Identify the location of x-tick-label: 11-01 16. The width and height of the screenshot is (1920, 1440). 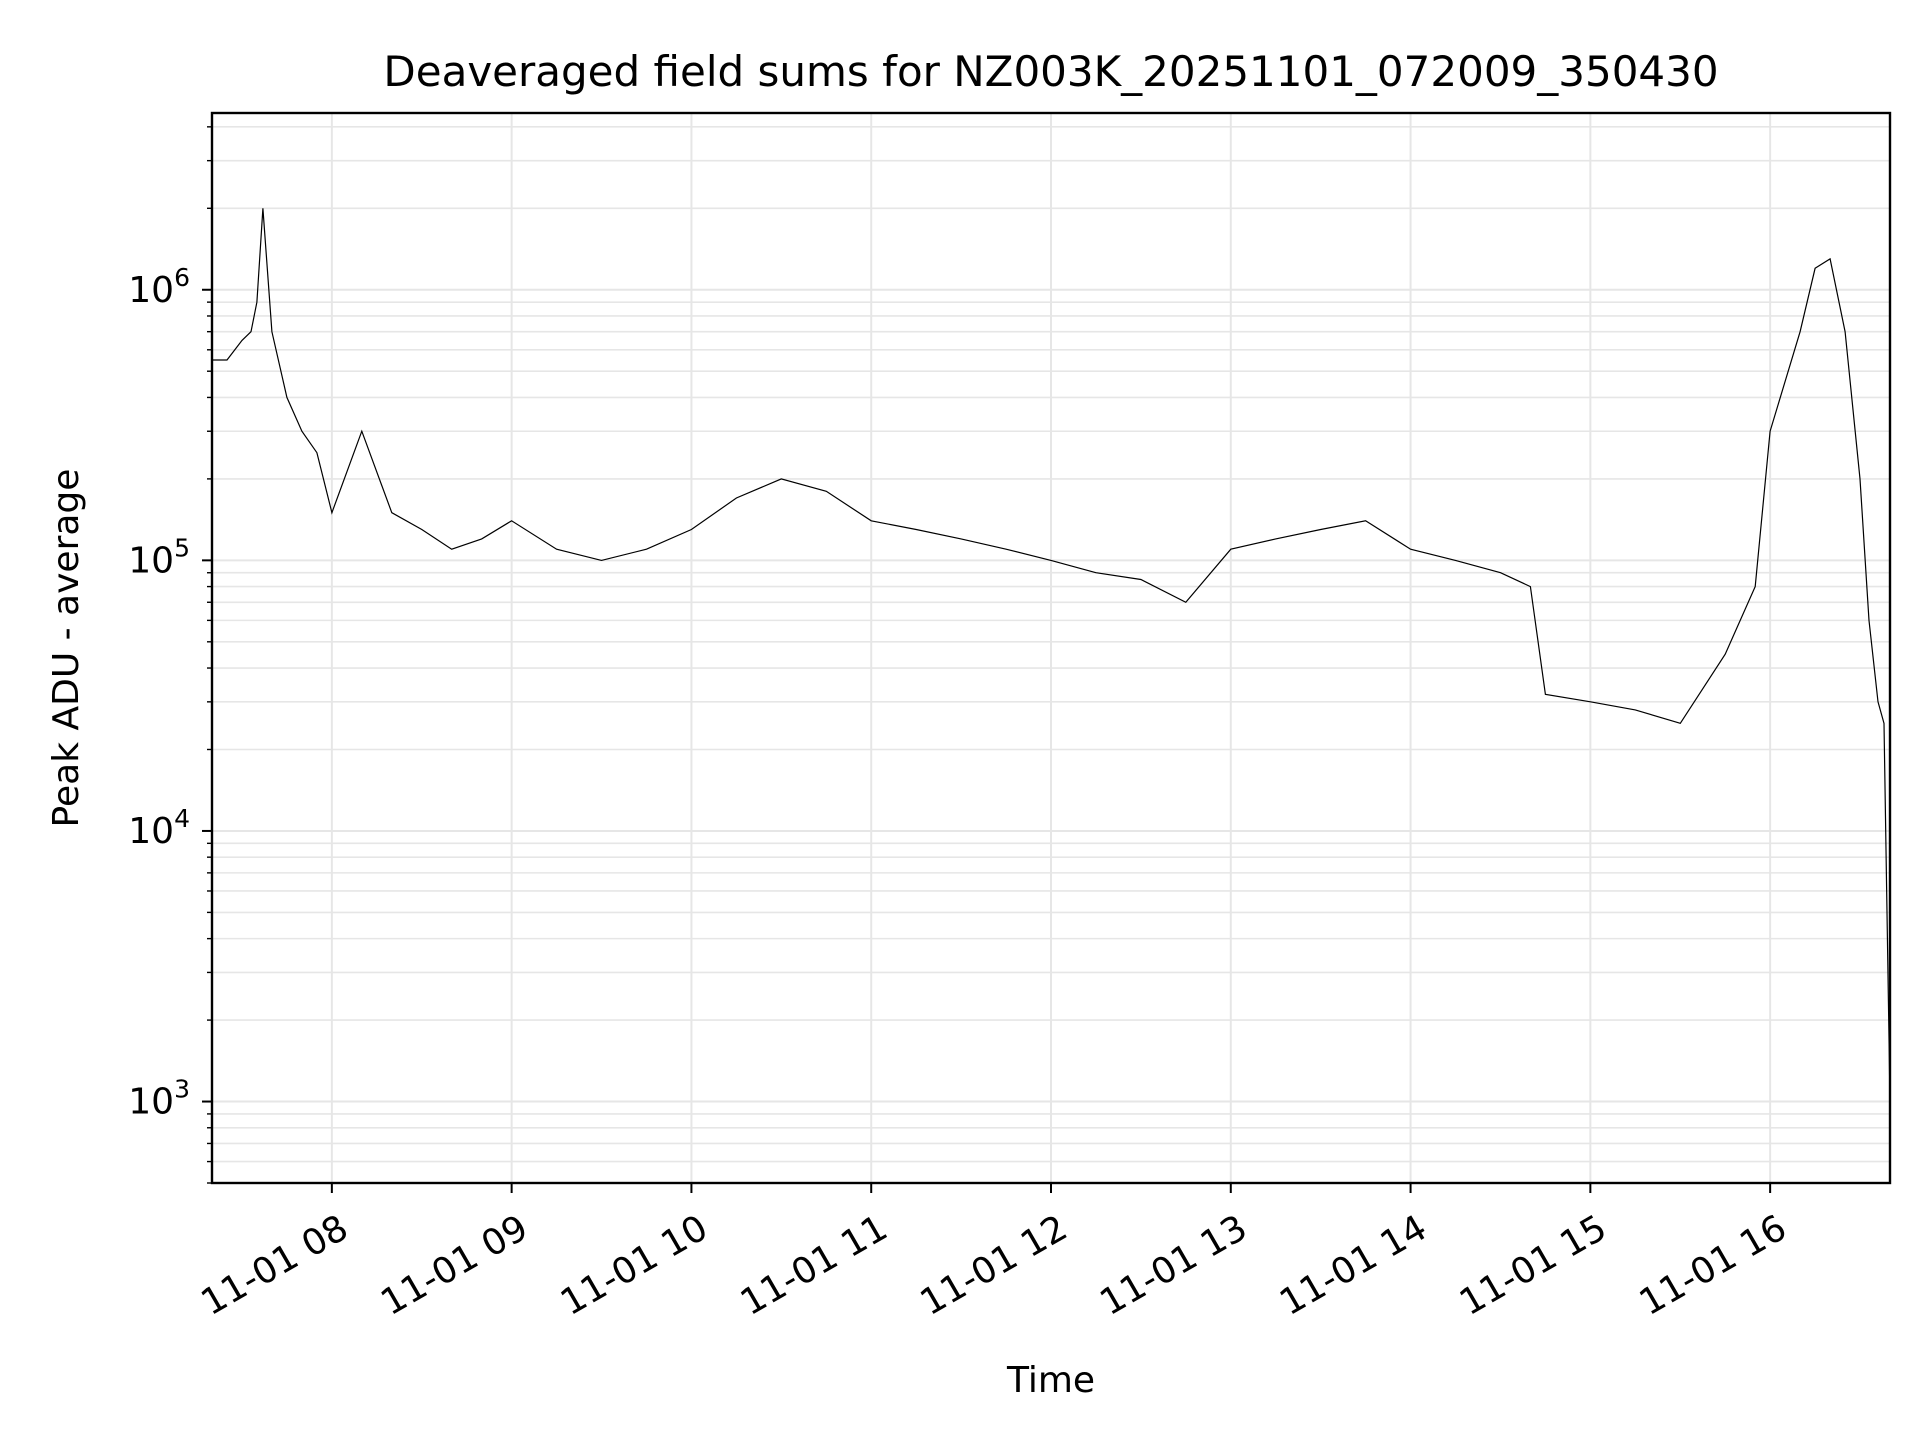
(1713, 1265).